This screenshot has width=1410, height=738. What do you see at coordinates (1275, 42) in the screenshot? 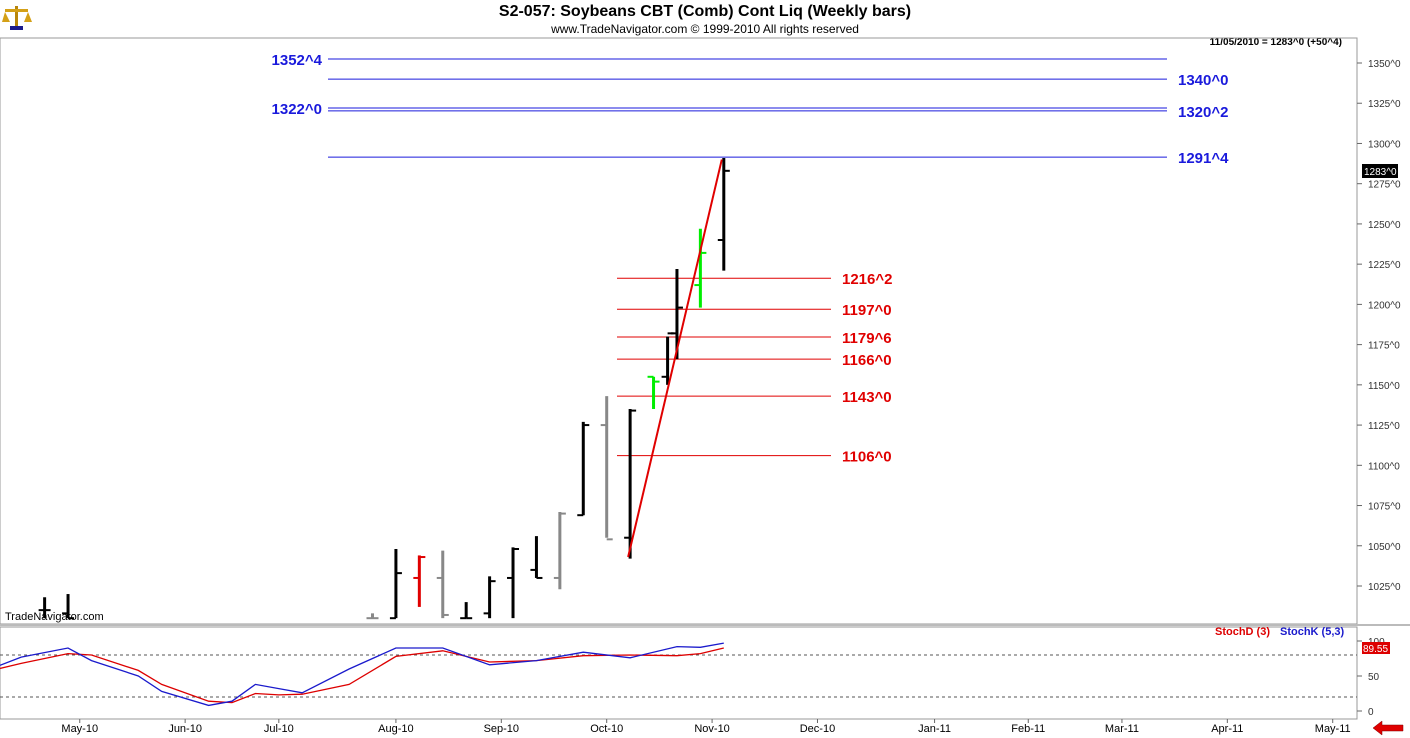
I see `last-price-readout: 11/05/2010 = 1283^0 (+50^4)` at bounding box center [1275, 42].